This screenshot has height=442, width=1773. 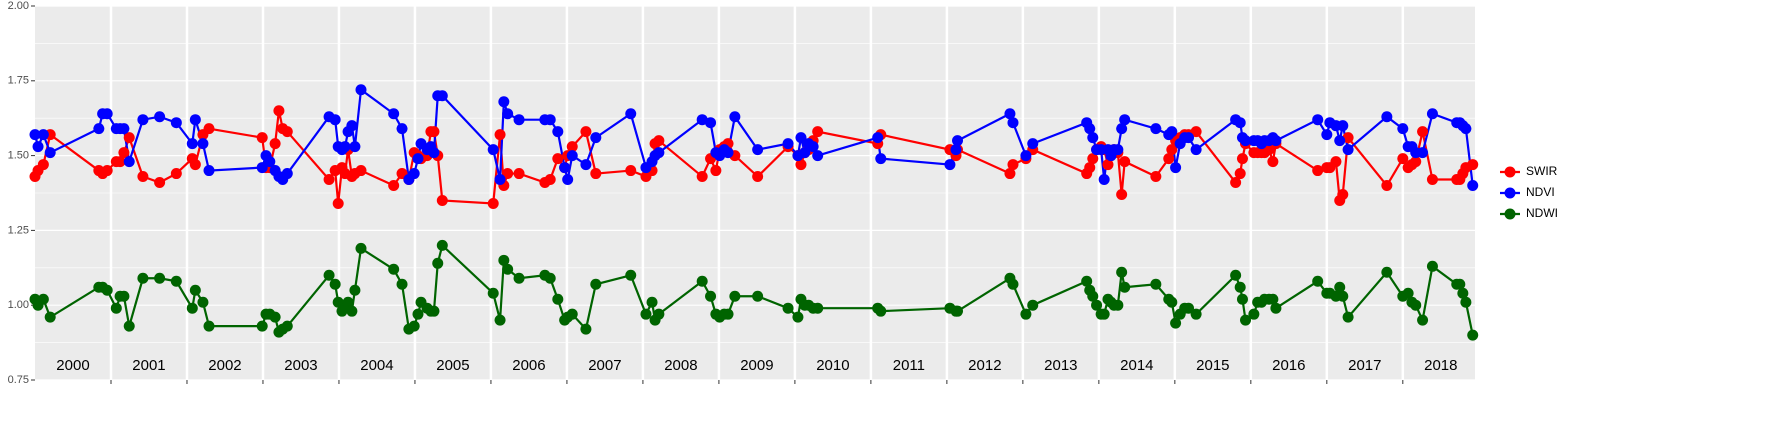 What do you see at coordinates (604, 365) in the screenshot?
I see `year-label: 2007` at bounding box center [604, 365].